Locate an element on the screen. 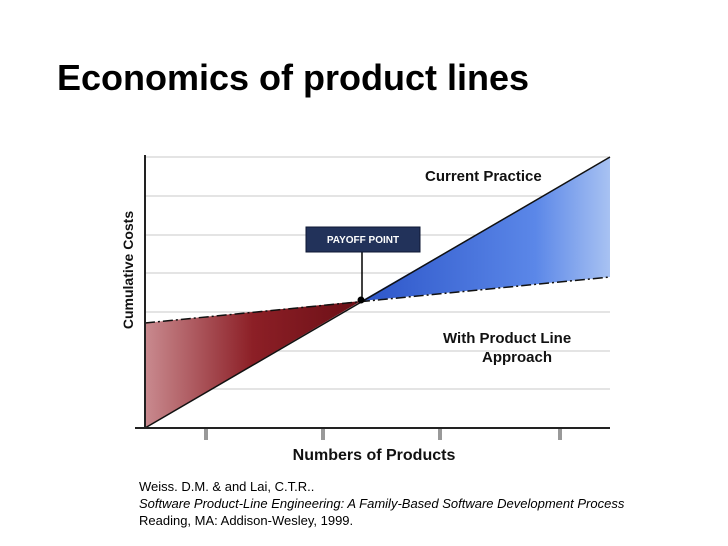  x-axis-label: Numbers of Products is located at coordinates (374, 455).